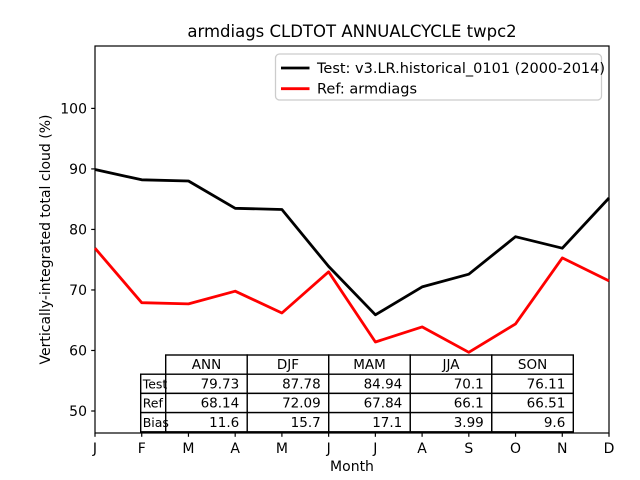  Describe the element at coordinates (387, 423) in the screenshot. I see `stats-table-value: 17.1` at that location.